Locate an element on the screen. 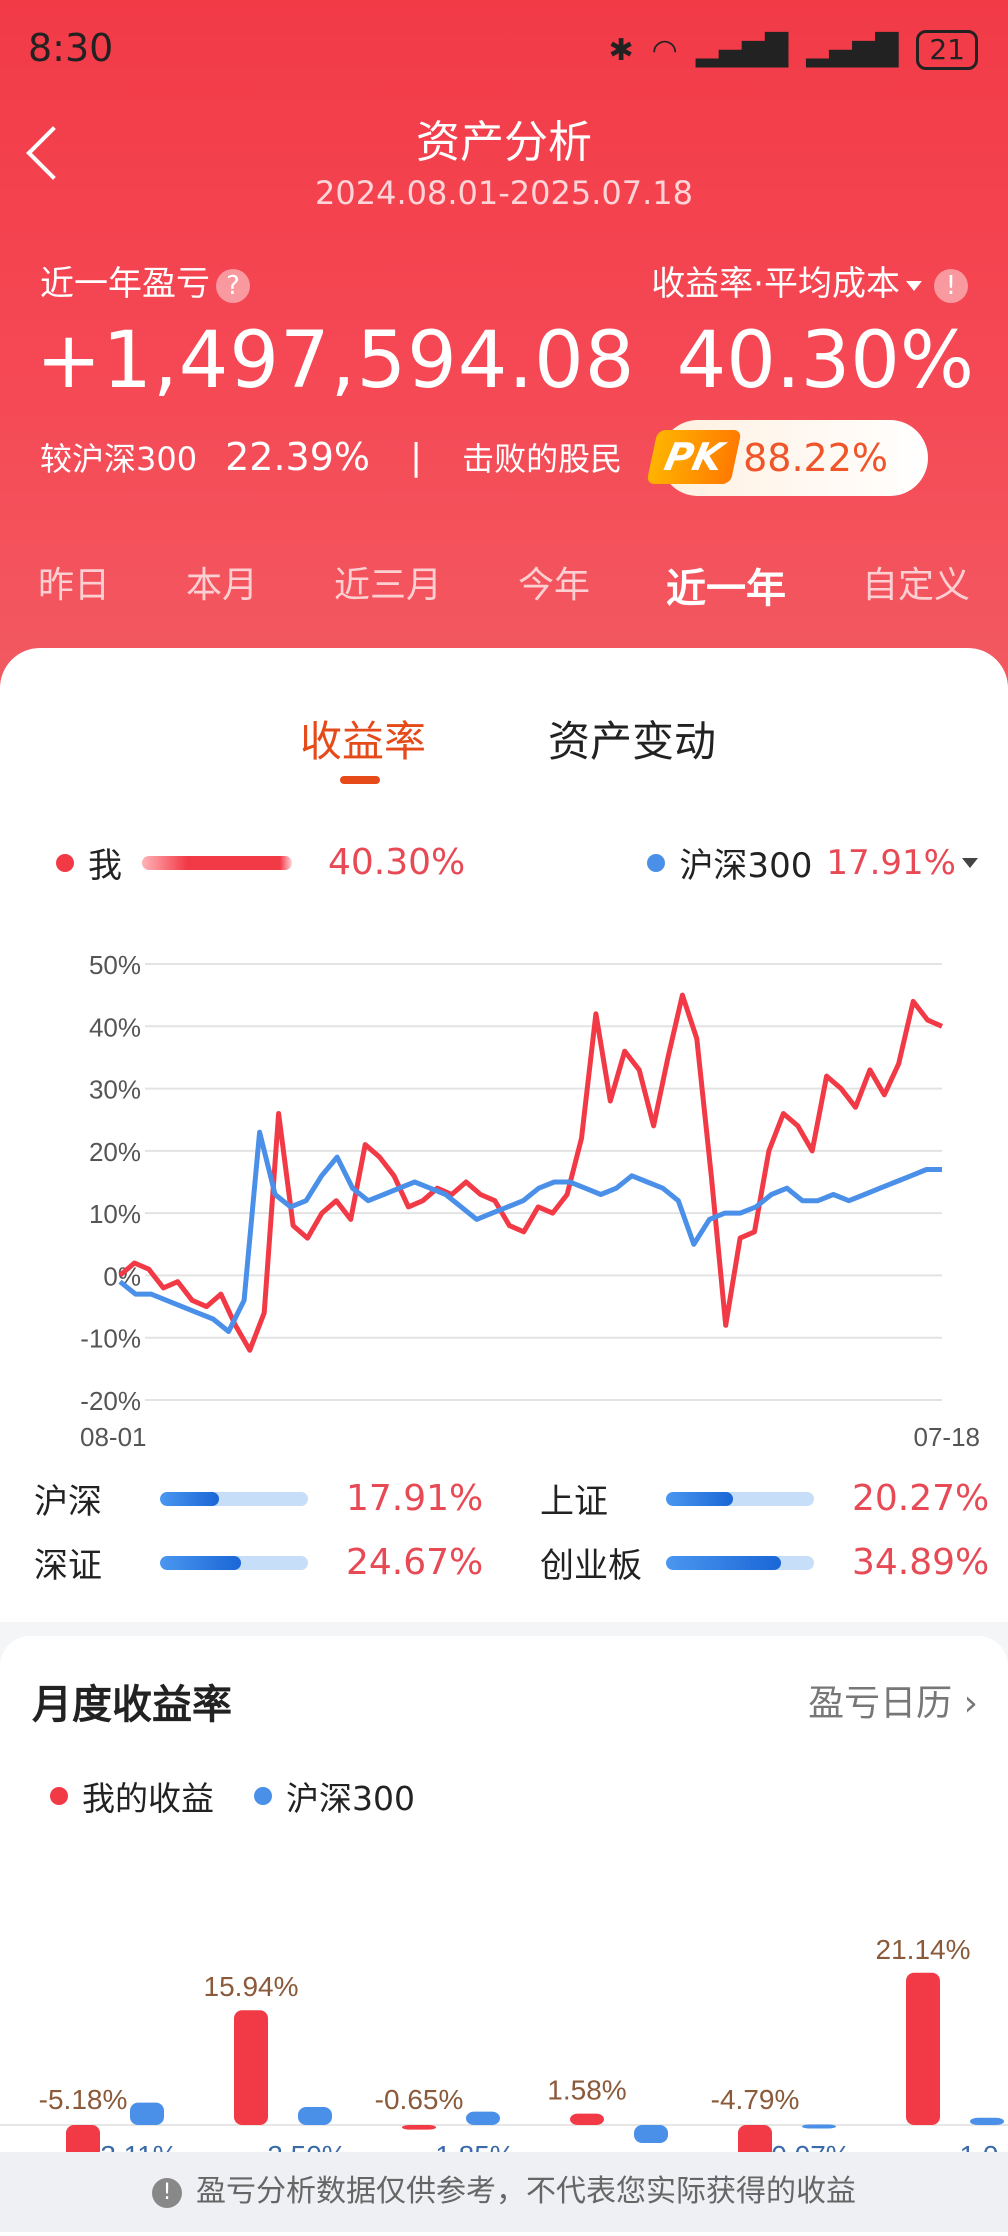 This screenshot has height=2236, width=1008. pl-calendar-label: 盈亏日历 is located at coordinates (880, 1703).